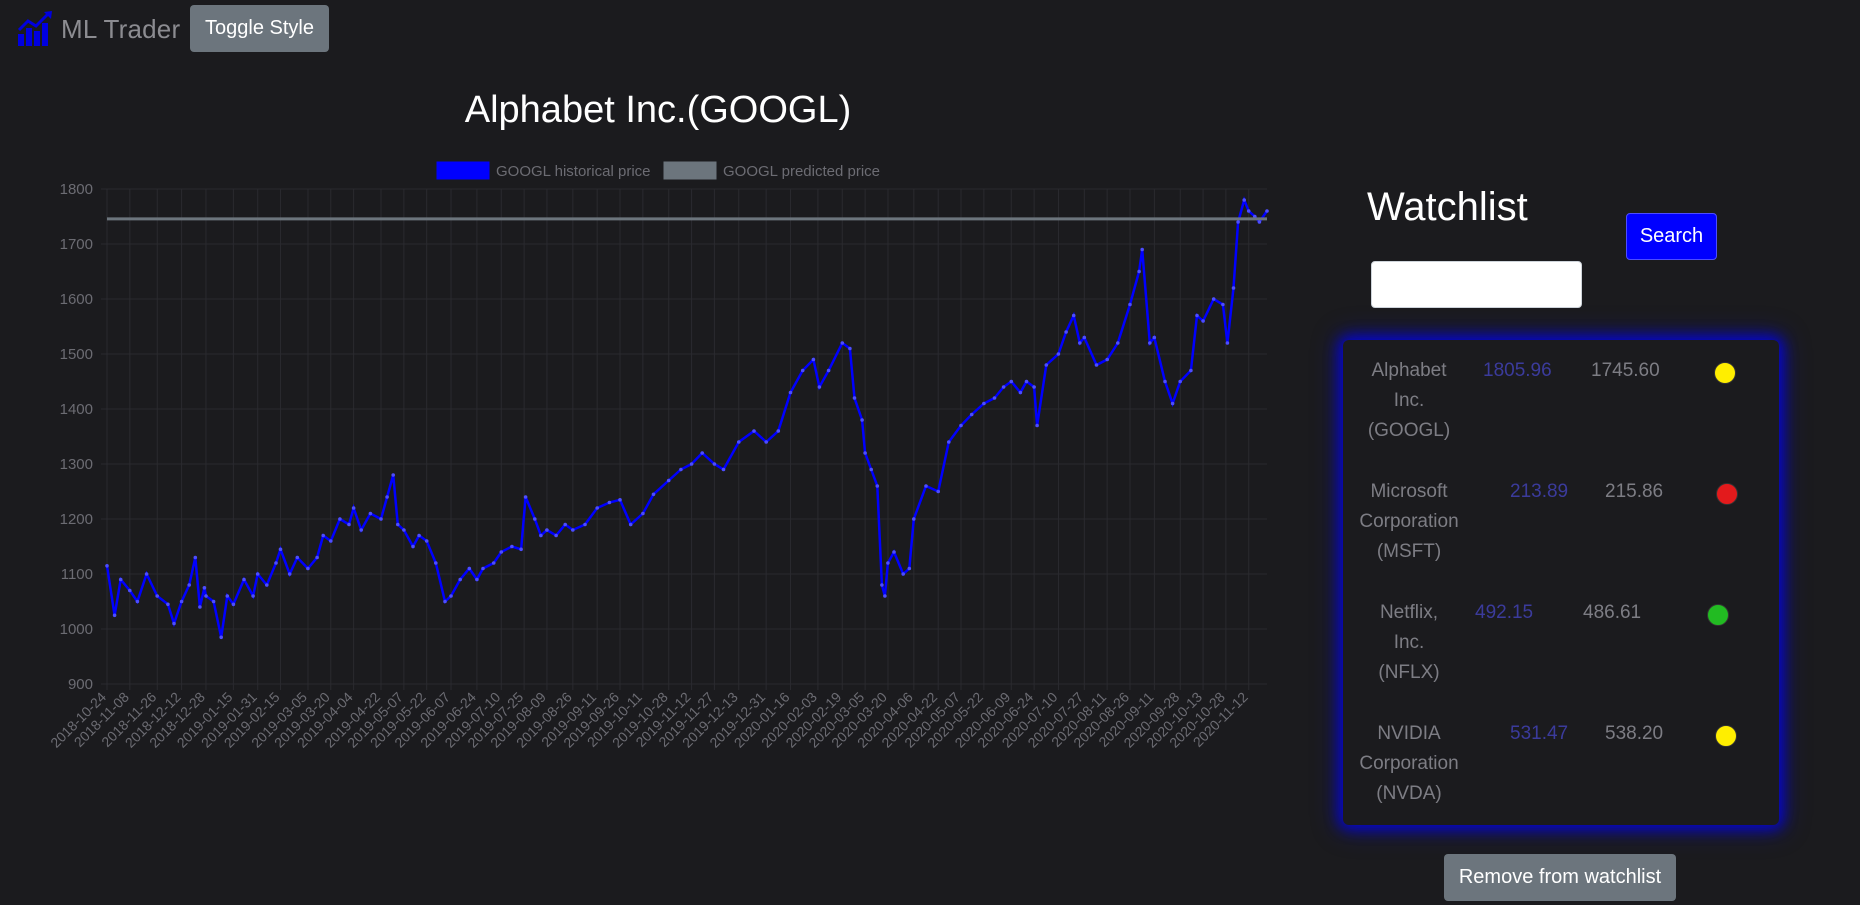 The height and width of the screenshot is (905, 1860). I want to click on y-tick-label: 1500, so click(76, 354).